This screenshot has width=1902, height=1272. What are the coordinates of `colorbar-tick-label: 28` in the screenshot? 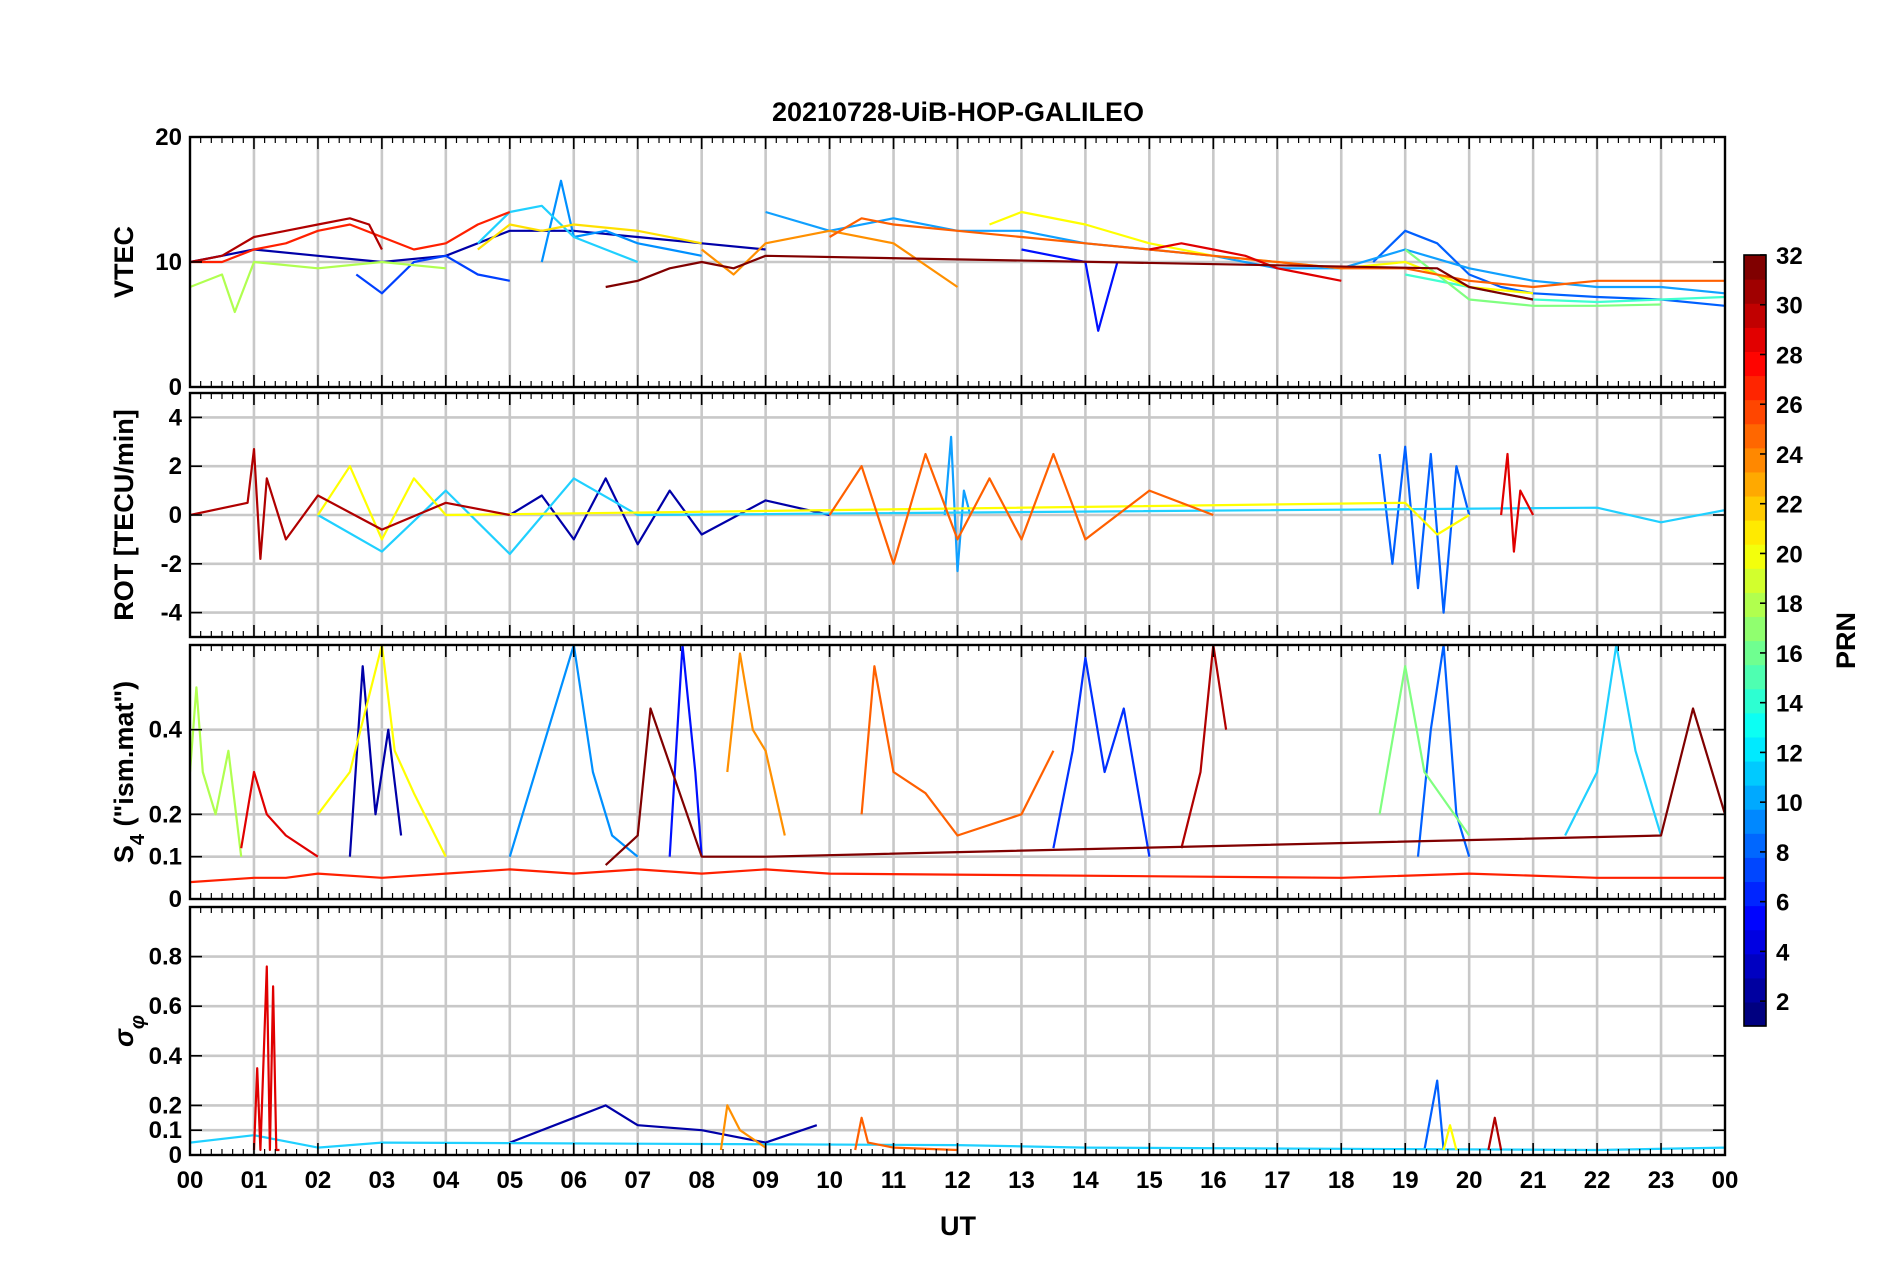 It's located at (1789, 355).